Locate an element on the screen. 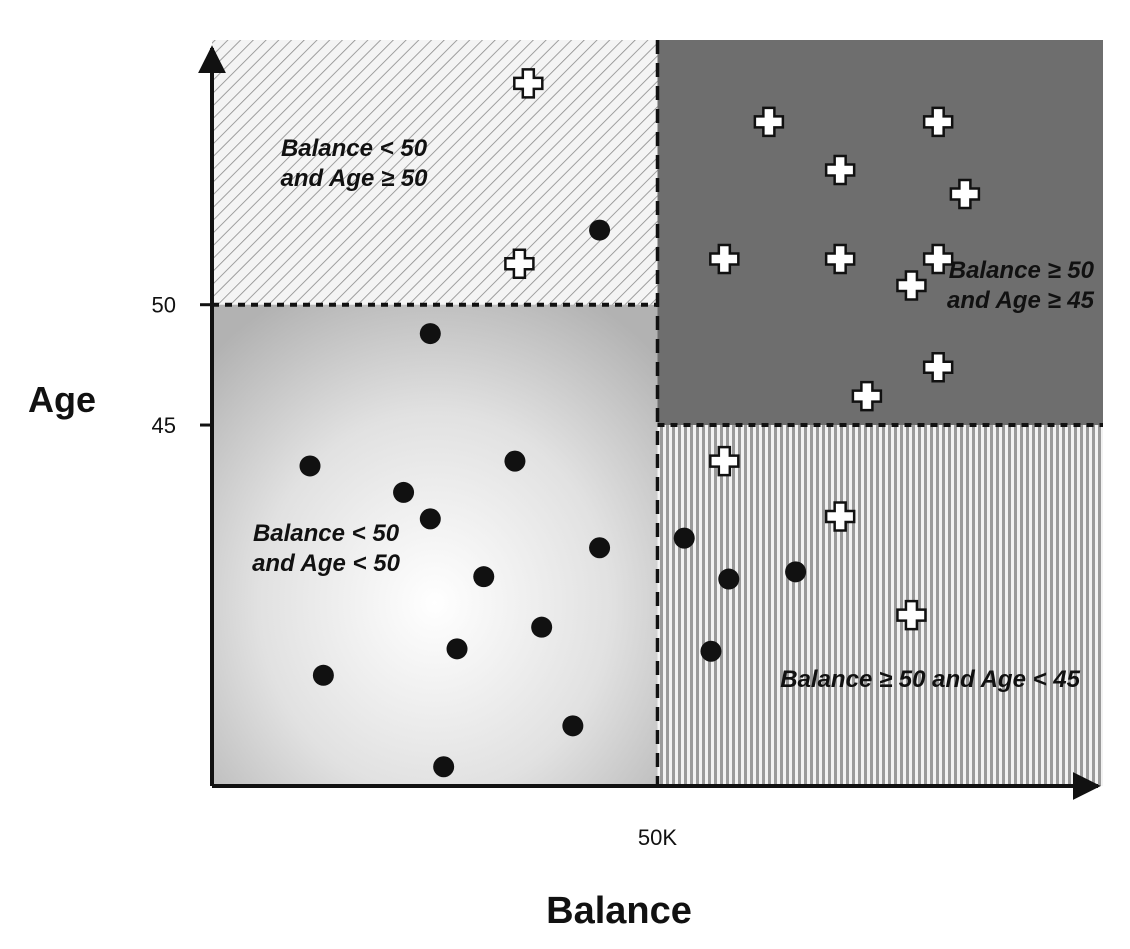  region-label-line: and Age ≥ 50 is located at coordinates (355, 178).